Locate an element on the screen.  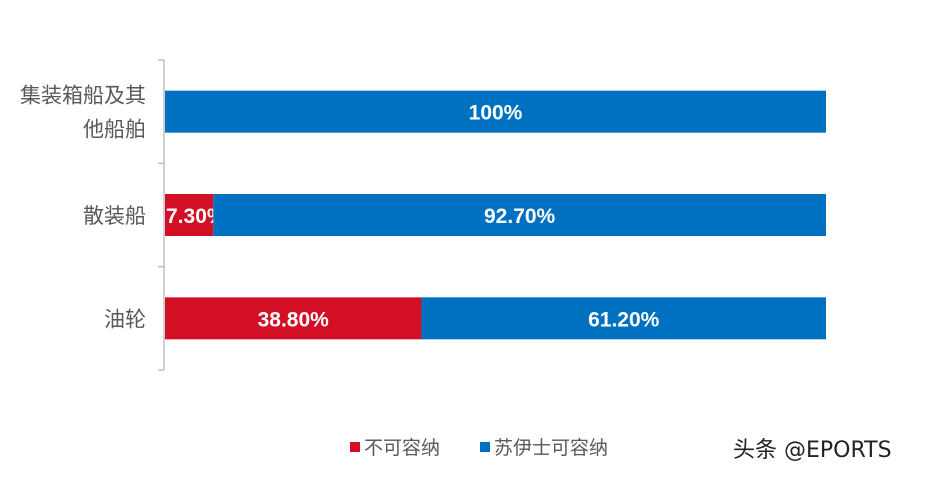
data-label: 61.20% is located at coordinates (624, 319).